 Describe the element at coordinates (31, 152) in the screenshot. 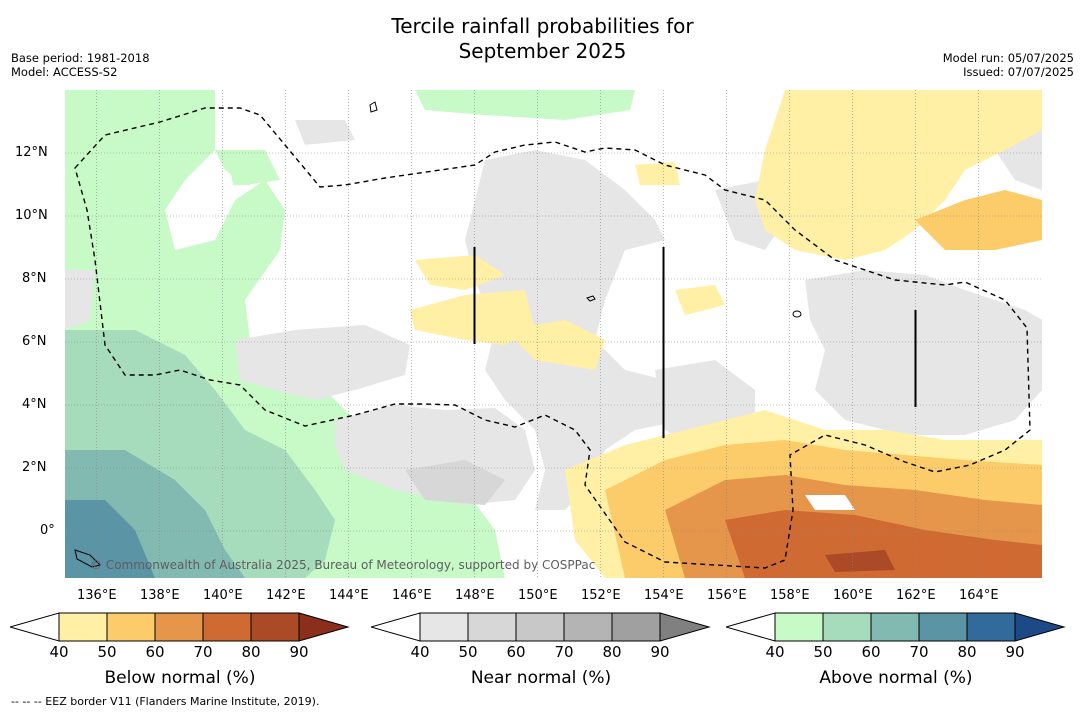

I see `lat-tick: 12°N` at that location.